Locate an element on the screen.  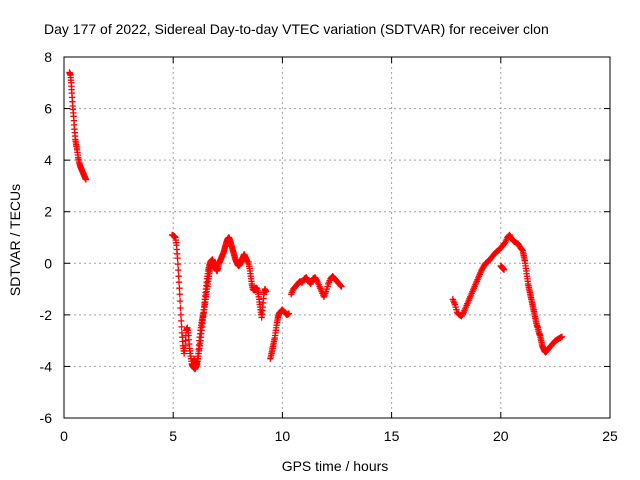
y-tick-label: 2 is located at coordinates (48, 212).